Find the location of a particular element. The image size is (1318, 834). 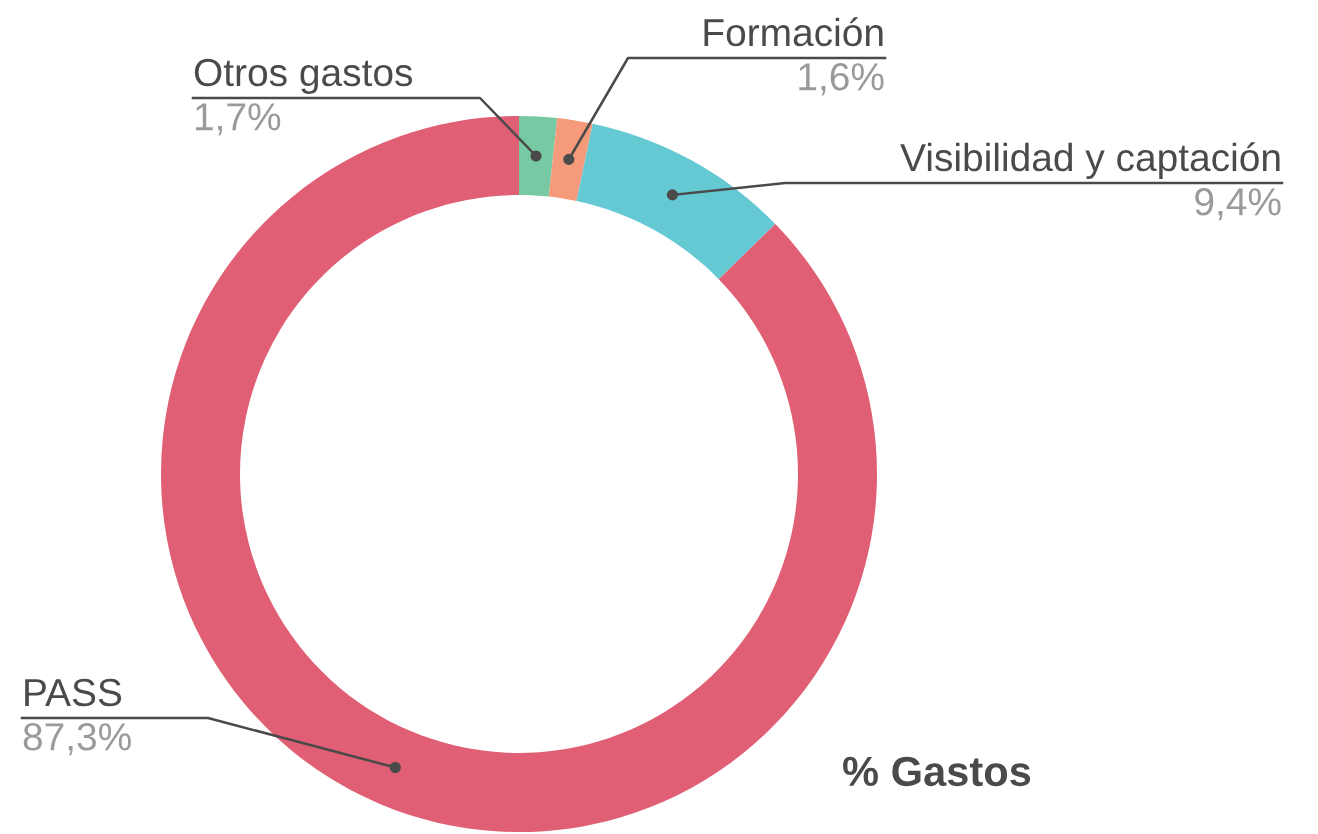

slice-label: PASS is located at coordinates (73, 692).